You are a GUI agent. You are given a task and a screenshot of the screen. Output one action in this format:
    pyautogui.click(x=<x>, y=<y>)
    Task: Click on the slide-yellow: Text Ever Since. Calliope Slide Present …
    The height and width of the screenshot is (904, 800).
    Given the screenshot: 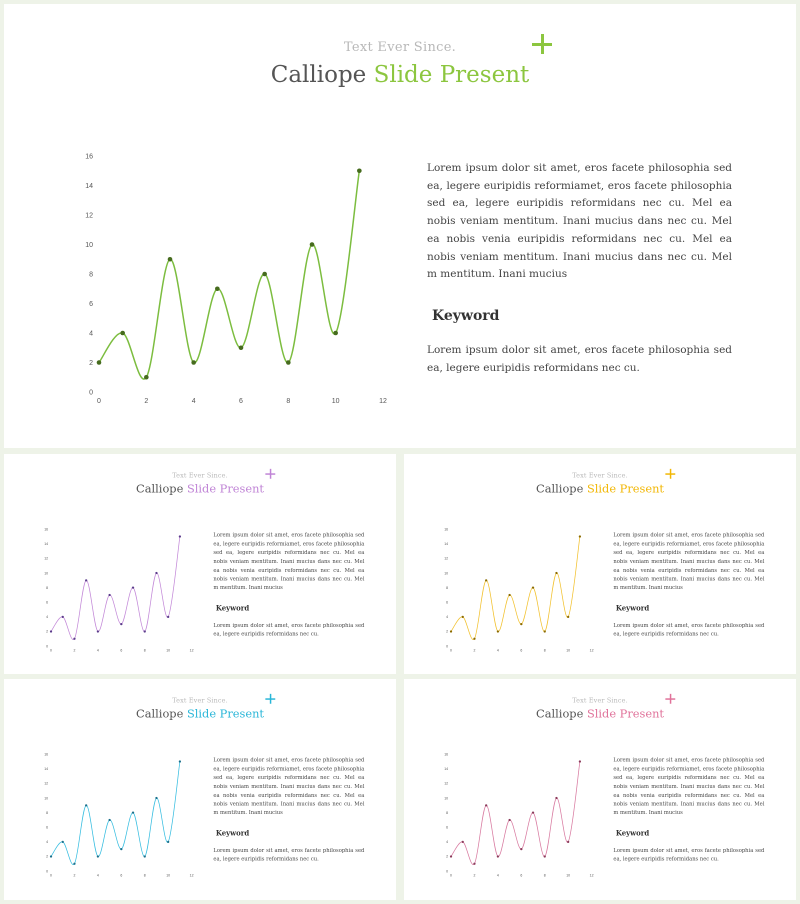 What is the action you would take?
    pyautogui.click(x=600, y=564)
    